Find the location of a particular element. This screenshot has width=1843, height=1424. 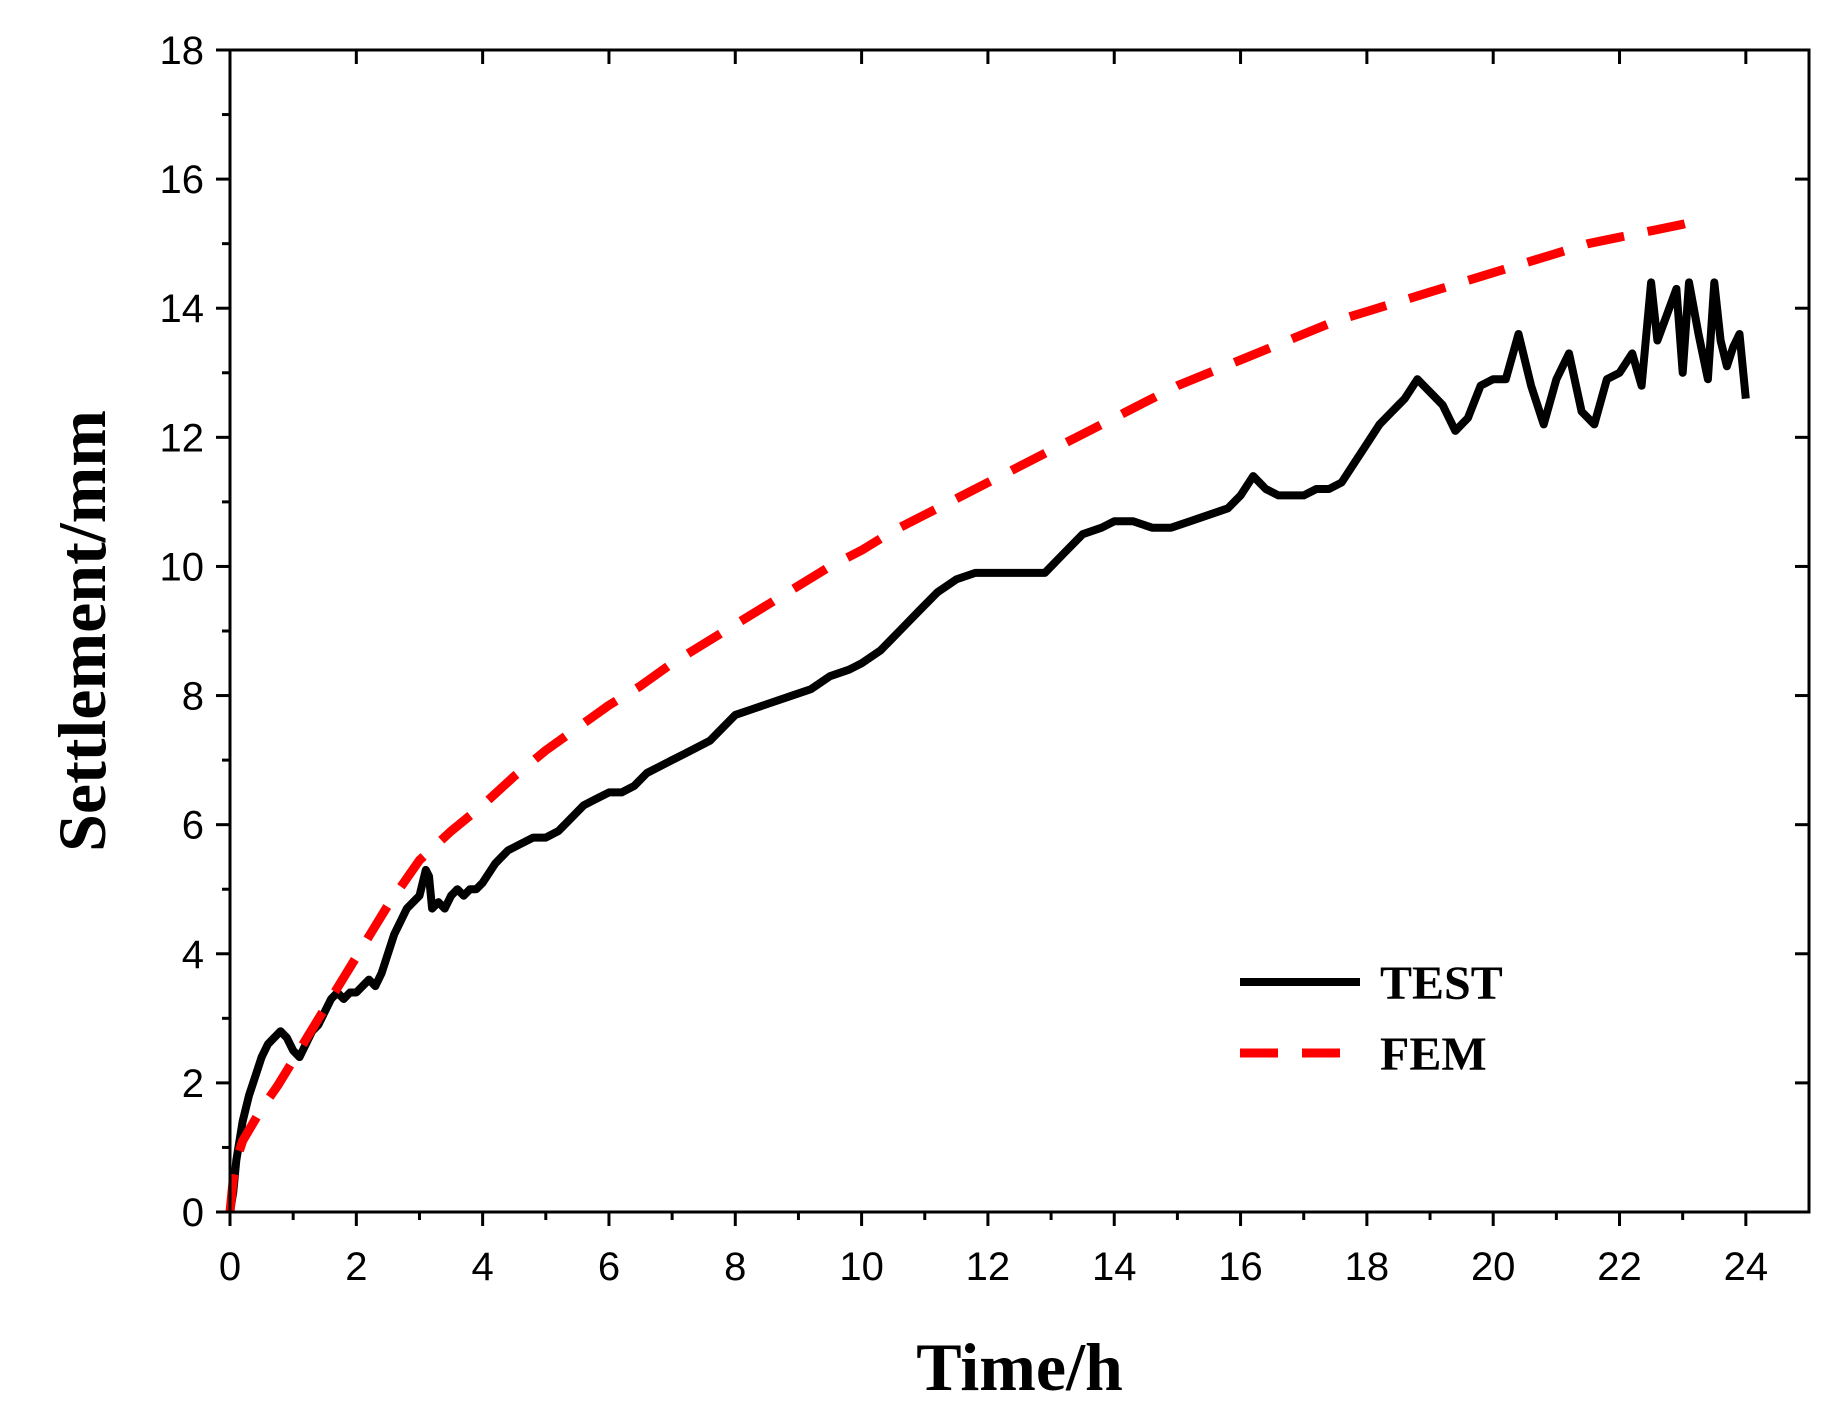

x-tick-label: 8 is located at coordinates (735, 1267).